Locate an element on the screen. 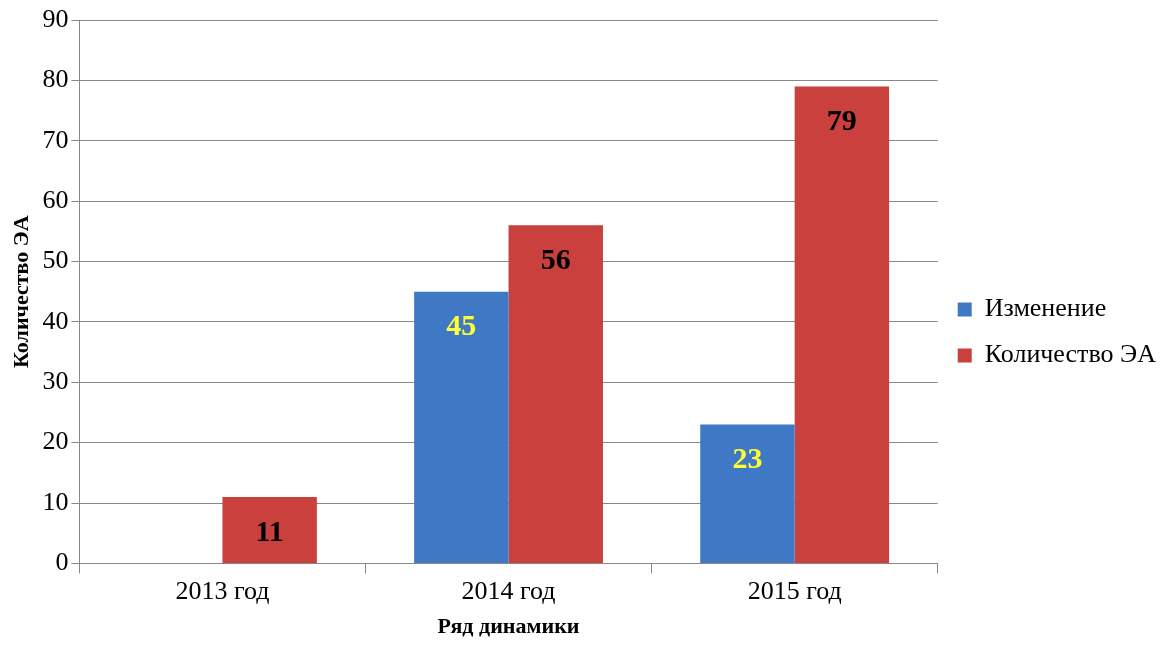 This screenshot has height=650, width=1176. y-tick-label: 40 is located at coordinates (55, 320).